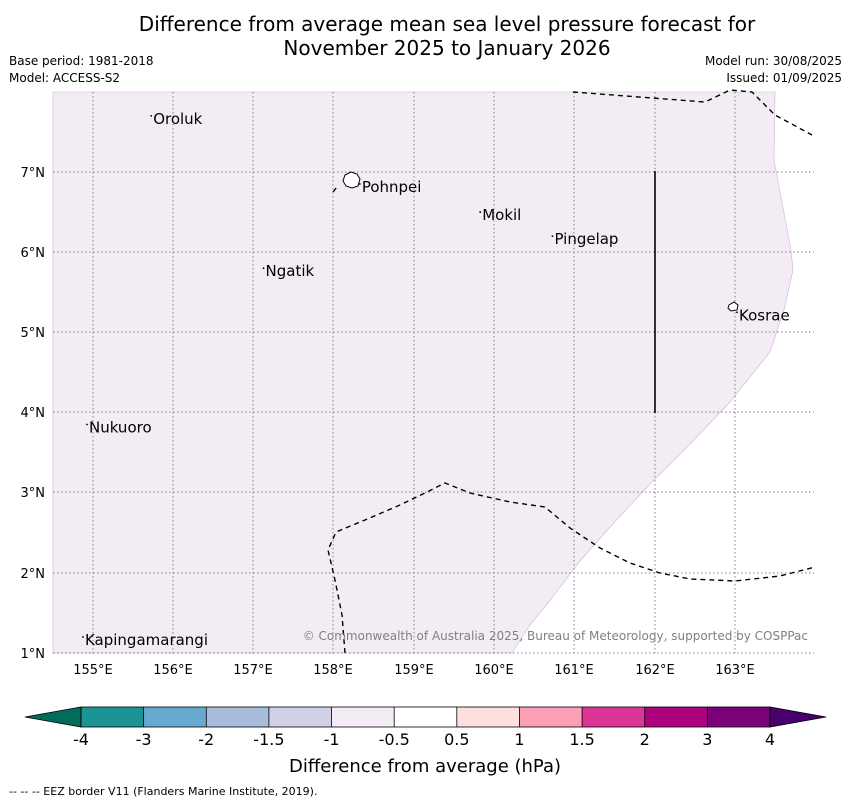  What do you see at coordinates (456, 739) in the screenshot?
I see `colorbar-tick-label: 0.5` at bounding box center [456, 739].